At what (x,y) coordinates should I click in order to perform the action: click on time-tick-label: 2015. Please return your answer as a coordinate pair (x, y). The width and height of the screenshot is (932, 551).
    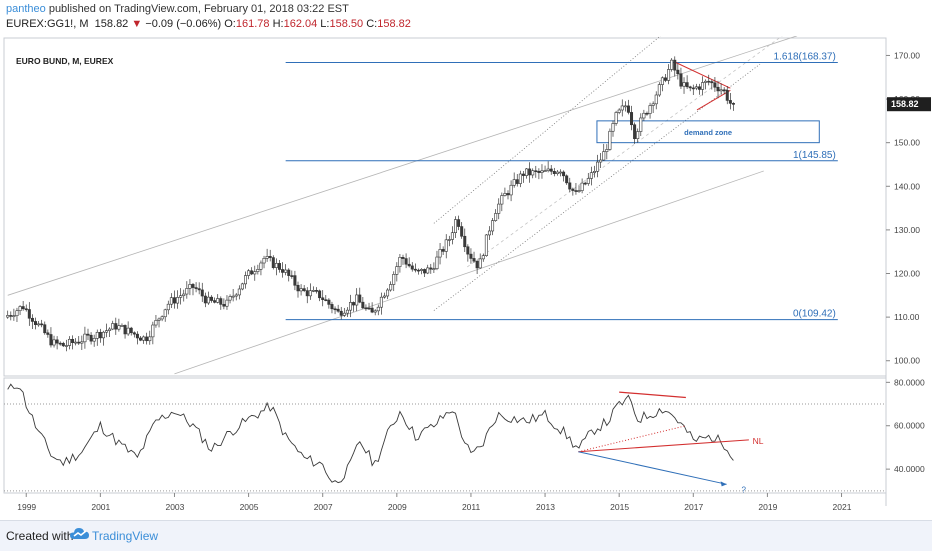
    Looking at the image, I should click on (619, 507).